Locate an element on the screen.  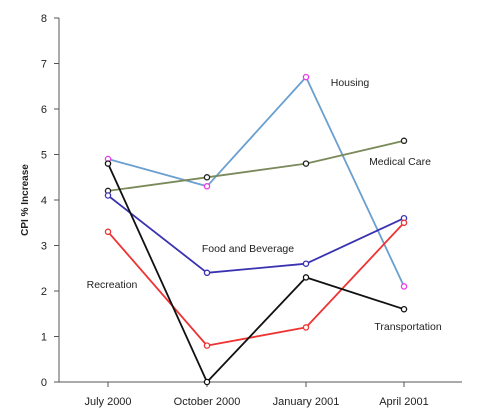
series-label-food-and-beverage: Food and Beverage is located at coordinates (248, 249).